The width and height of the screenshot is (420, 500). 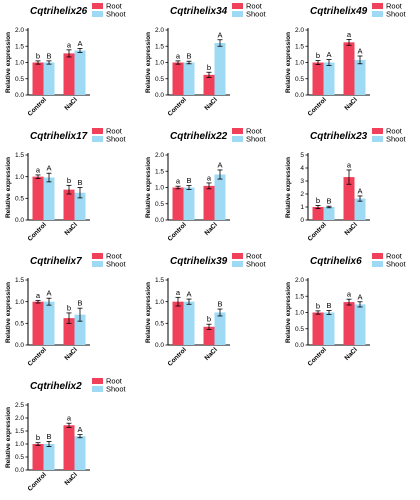 I want to click on y-tick-label: 3, so click(x=302, y=181).